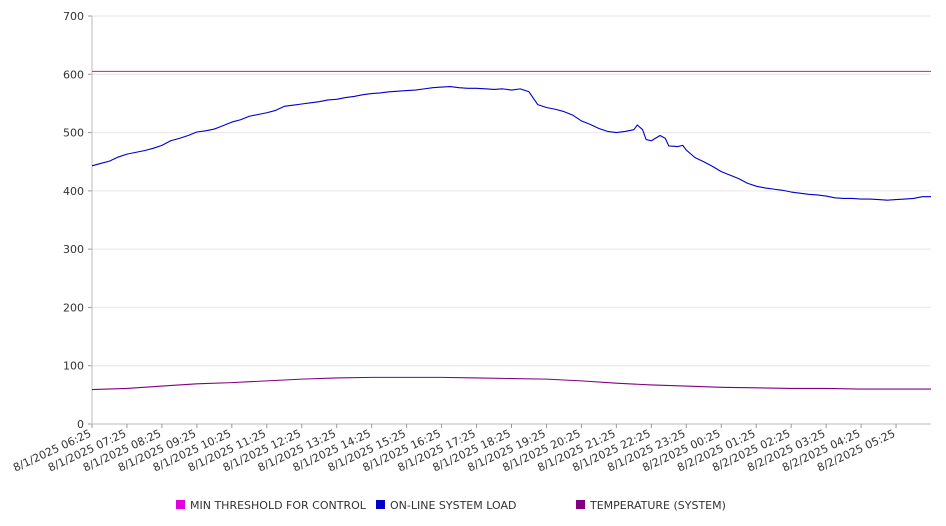 The width and height of the screenshot is (946, 526). Describe the element at coordinates (80, 424) in the screenshot. I see `y-tick-label: 0` at that location.